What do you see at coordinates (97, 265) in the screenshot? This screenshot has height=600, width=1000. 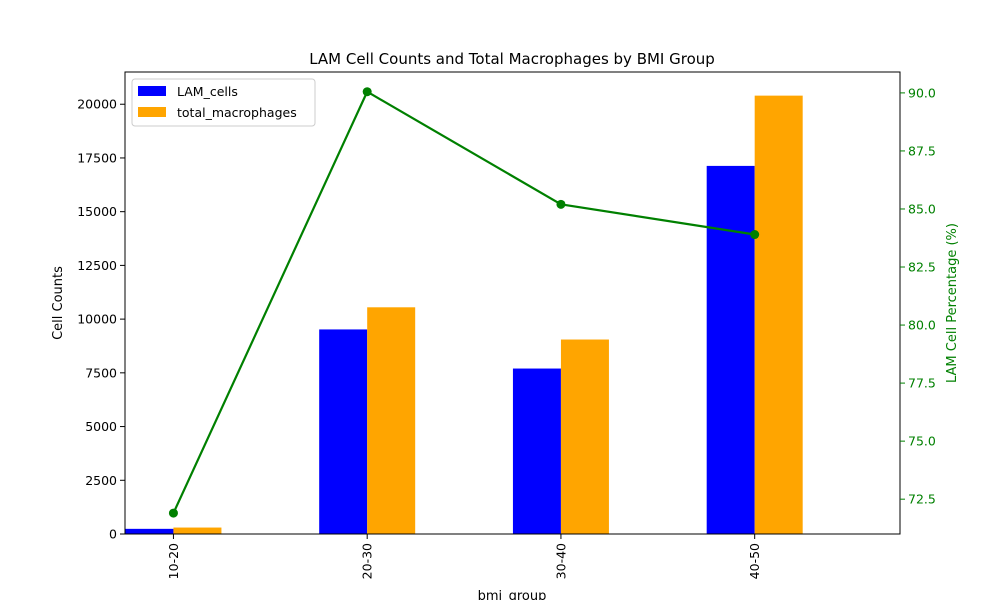 I see `y-tick-label: 12500` at bounding box center [97, 265].